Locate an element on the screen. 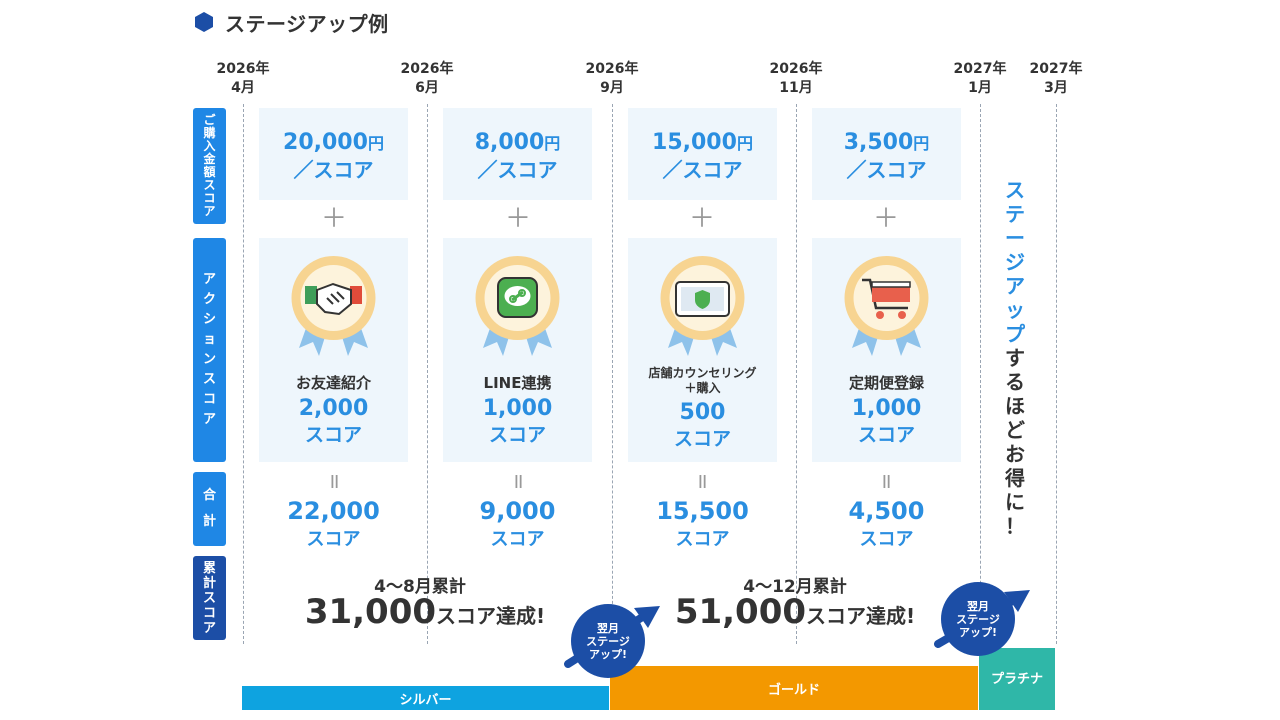  date-label: 2026年 11月 is located at coordinates (796, 78).